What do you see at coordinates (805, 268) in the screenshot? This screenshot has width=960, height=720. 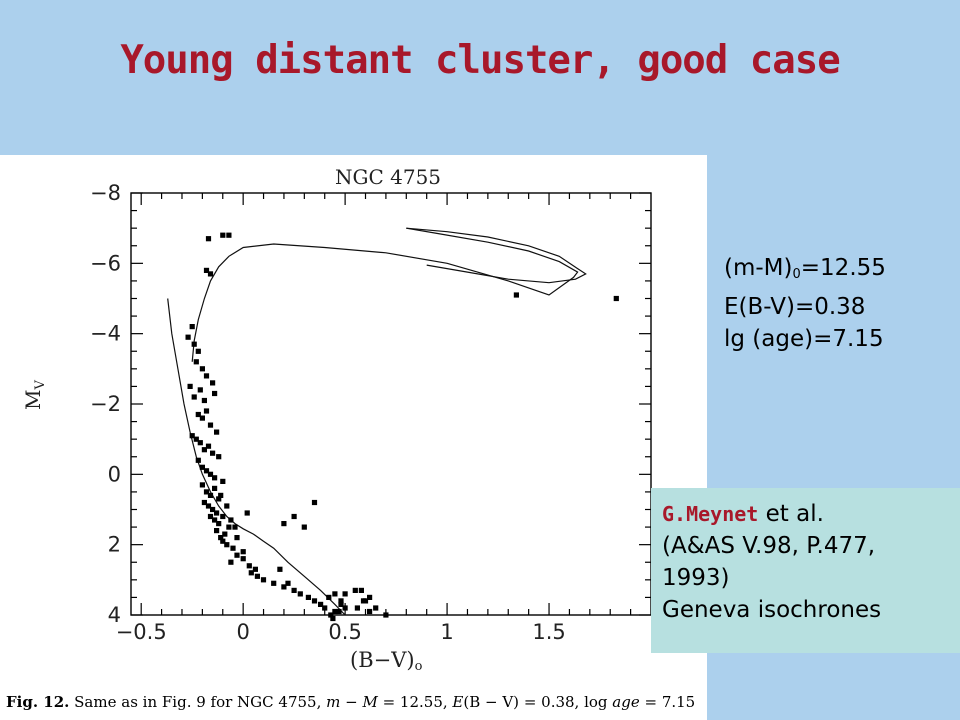 I see `distance-modulus: (m-M)0=12.55` at bounding box center [805, 268].